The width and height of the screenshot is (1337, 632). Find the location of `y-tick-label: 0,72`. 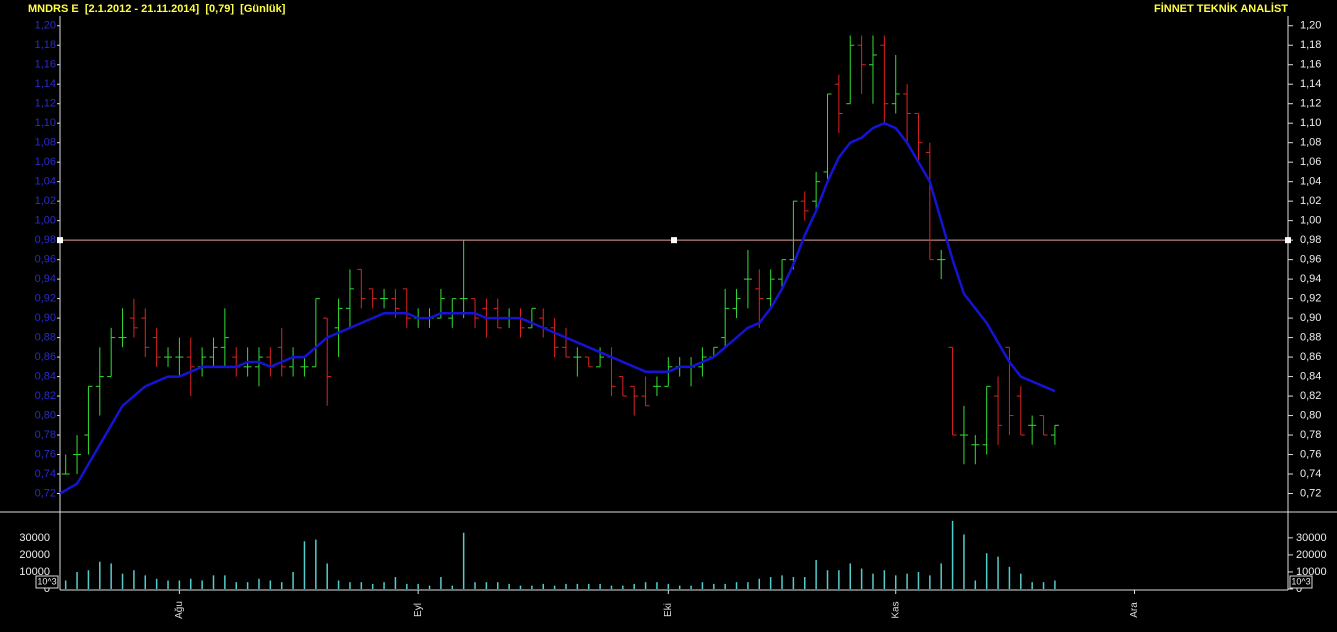

y-tick-label: 0,72 is located at coordinates (45, 493).